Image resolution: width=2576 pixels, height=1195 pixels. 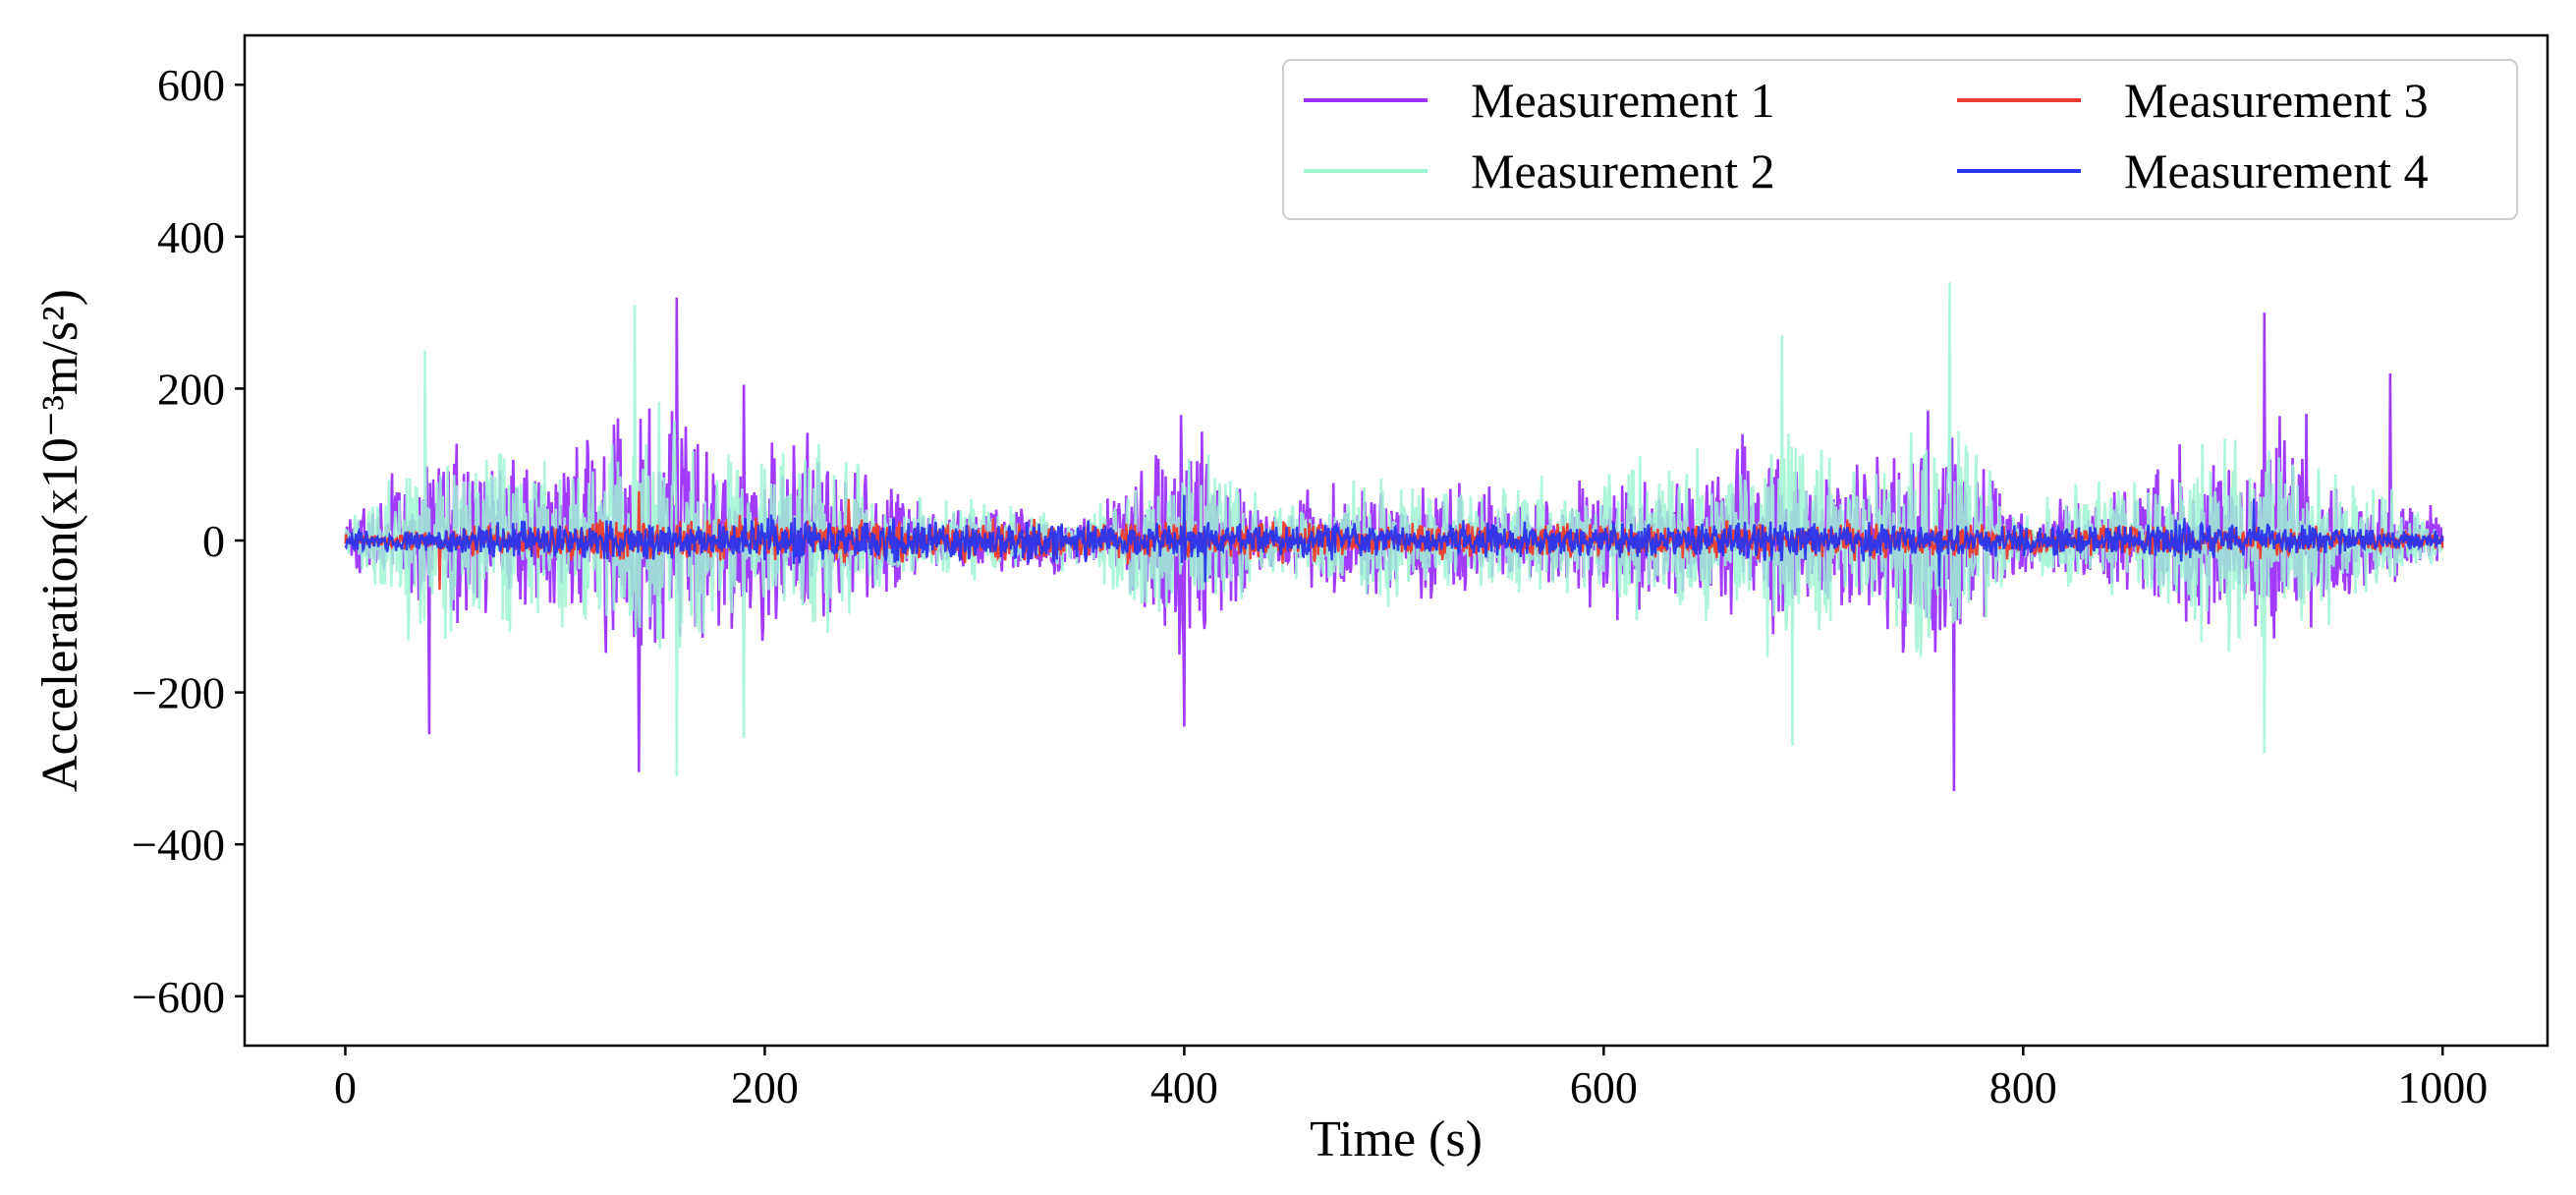 I want to click on legend-entry-measurement-1: Measurement 1, so click(x=1539, y=100).